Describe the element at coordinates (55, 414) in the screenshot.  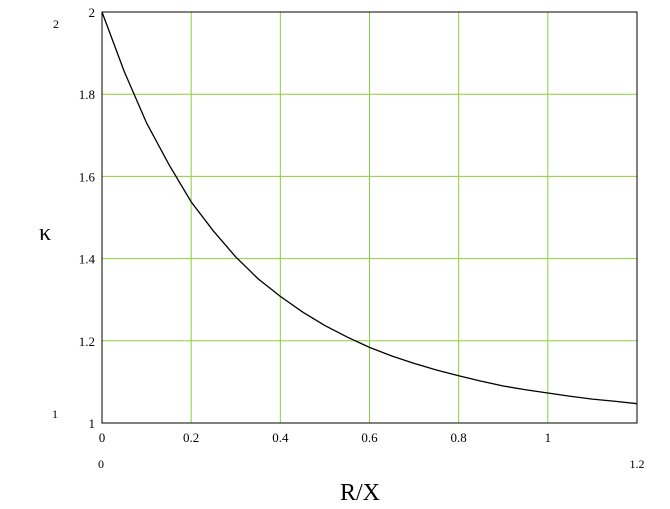
I see `y-range-min-label: 1` at that location.